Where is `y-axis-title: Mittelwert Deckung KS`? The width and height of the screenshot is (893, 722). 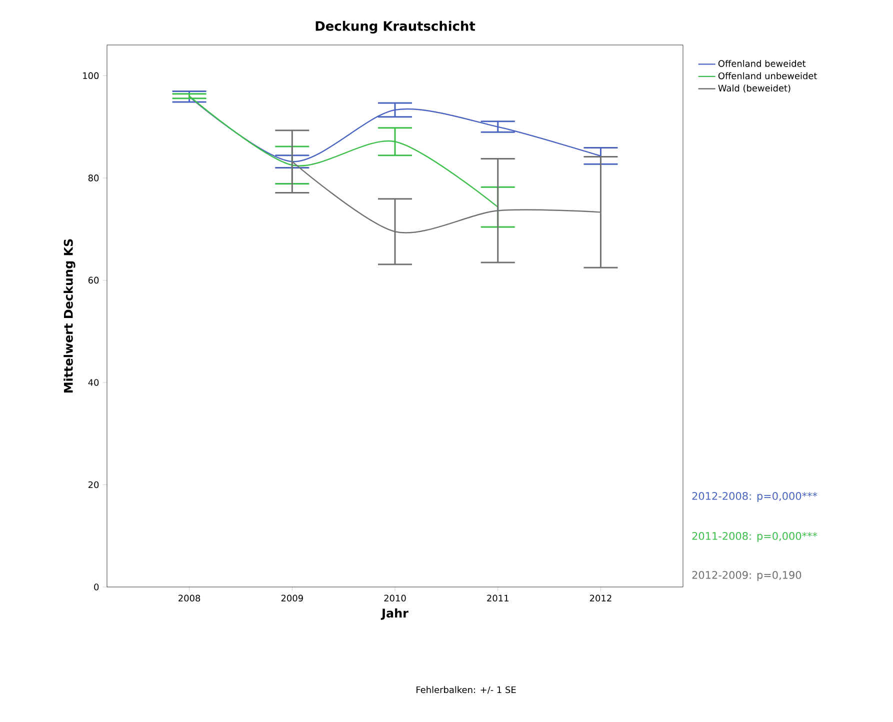
y-axis-title: Mittelwert Deckung KS is located at coordinates (70, 316).